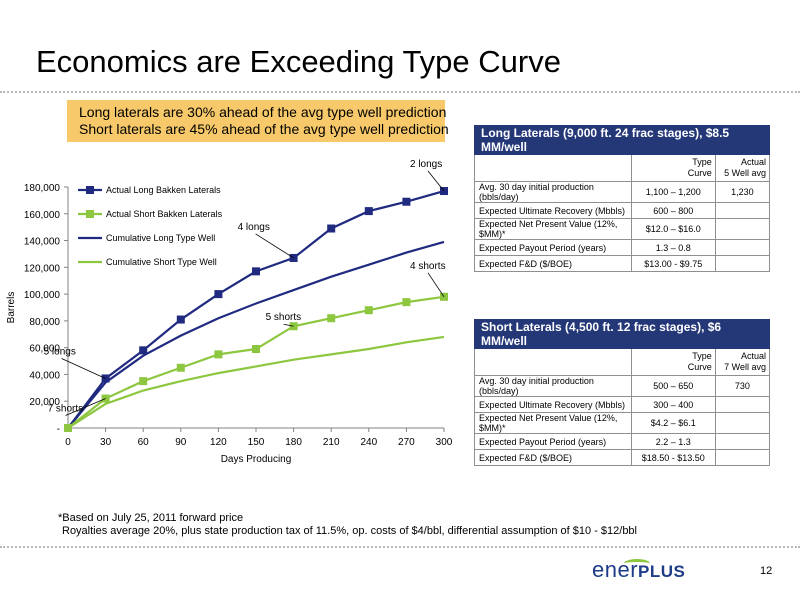 The width and height of the screenshot is (800, 600). Describe the element at coordinates (254, 227) in the screenshot. I see `chart-annotation: 4 longs` at that location.